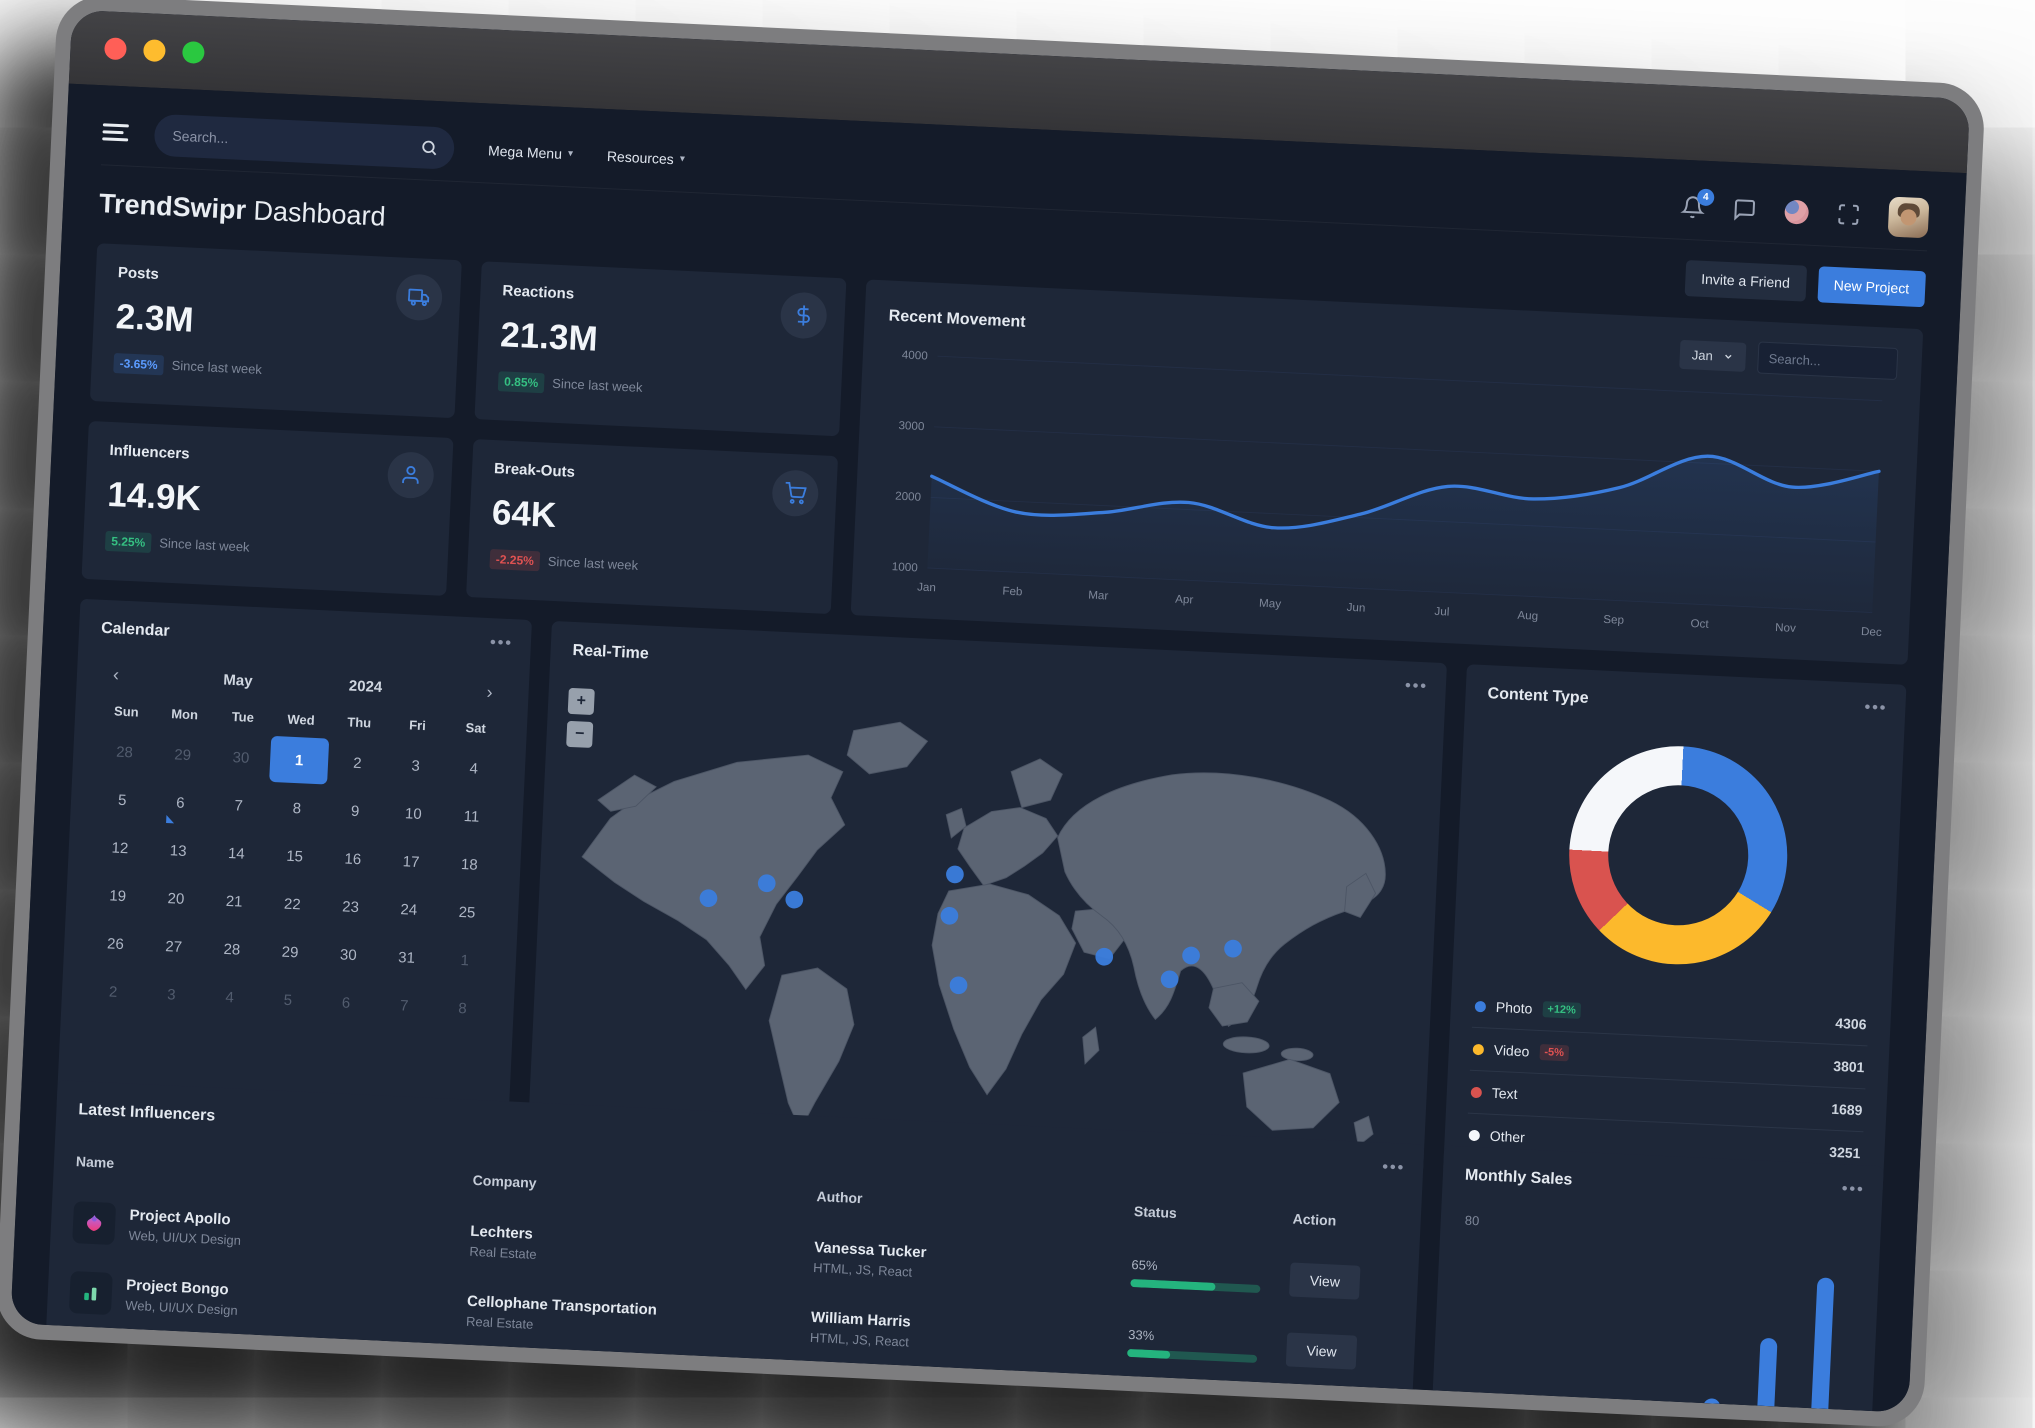  I want to click on minimize-window-button, so click(154, 51).